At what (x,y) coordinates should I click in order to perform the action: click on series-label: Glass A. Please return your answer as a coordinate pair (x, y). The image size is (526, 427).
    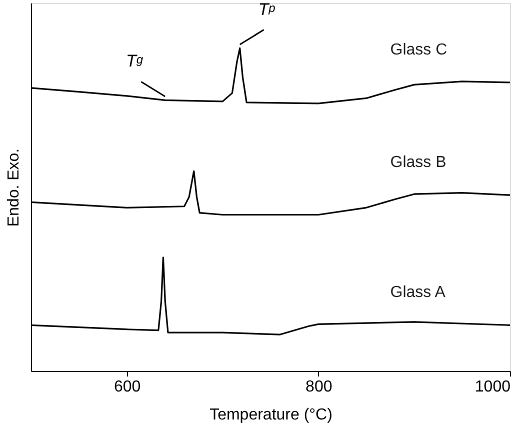
    Looking at the image, I should click on (418, 293).